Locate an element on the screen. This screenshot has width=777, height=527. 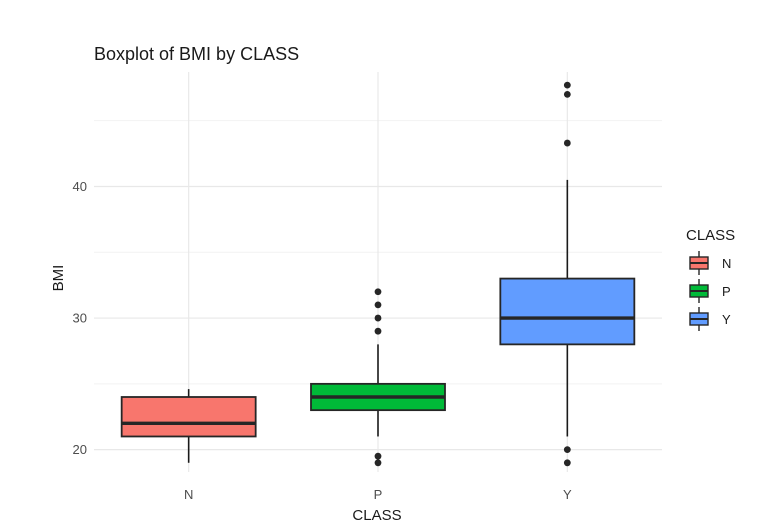
legend-item-Y: Y is located at coordinates (710, 319).